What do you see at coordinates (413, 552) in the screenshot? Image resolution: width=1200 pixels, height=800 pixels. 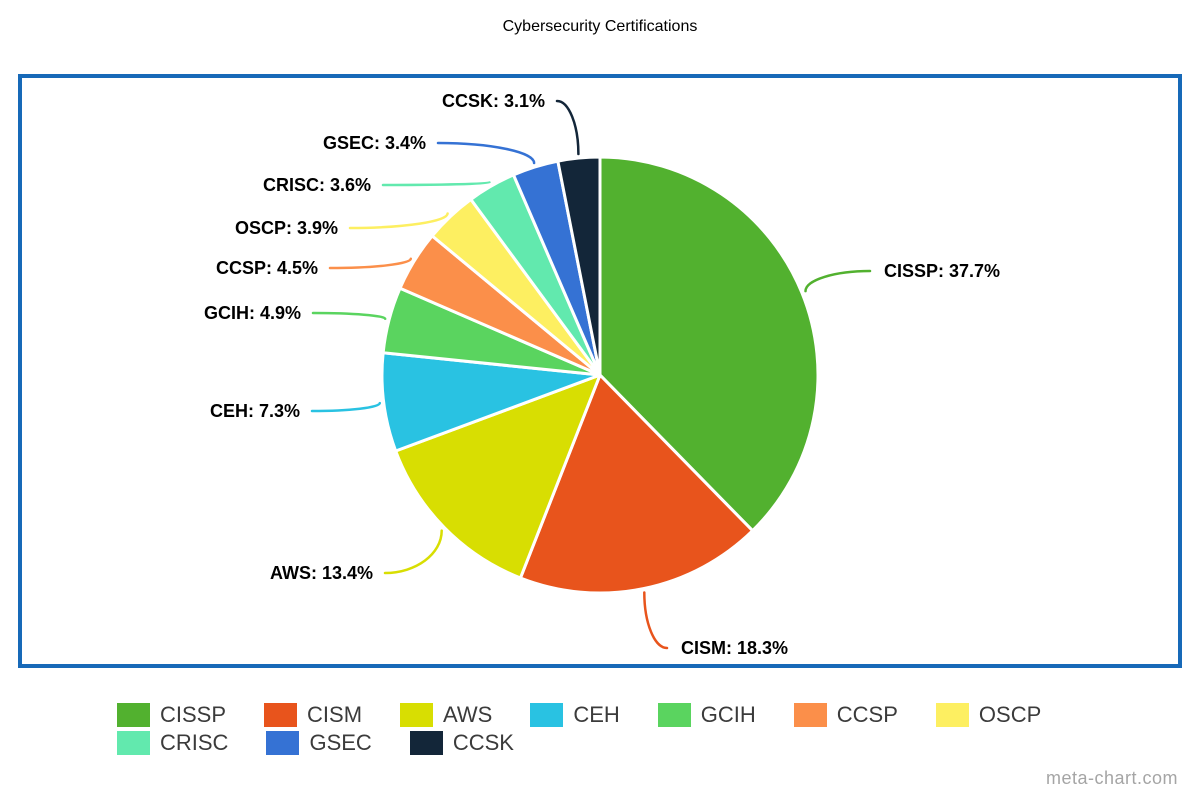 I see `leader-line-aws` at bounding box center [413, 552].